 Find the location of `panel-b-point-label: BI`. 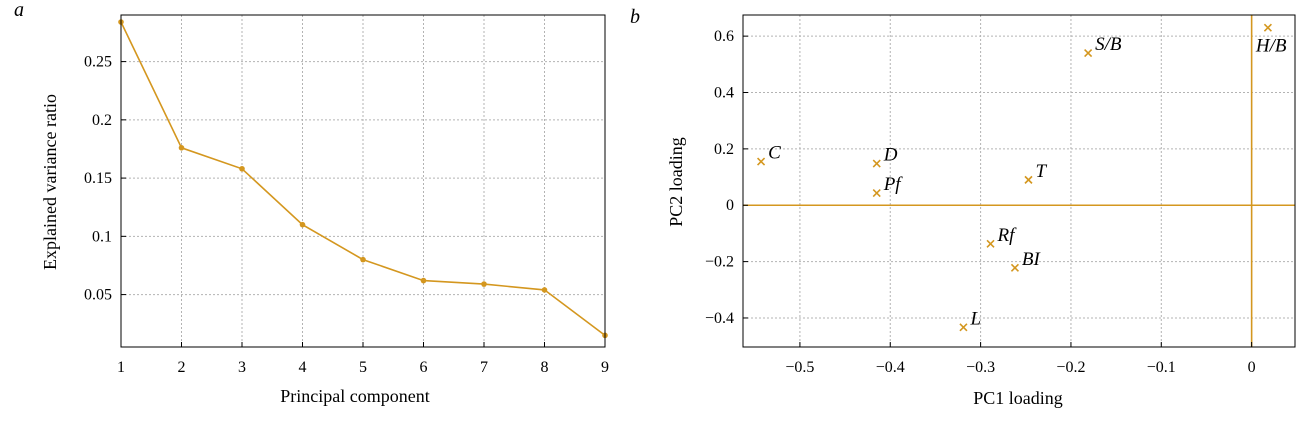

panel-b-point-label: BI is located at coordinates (1032, 259).